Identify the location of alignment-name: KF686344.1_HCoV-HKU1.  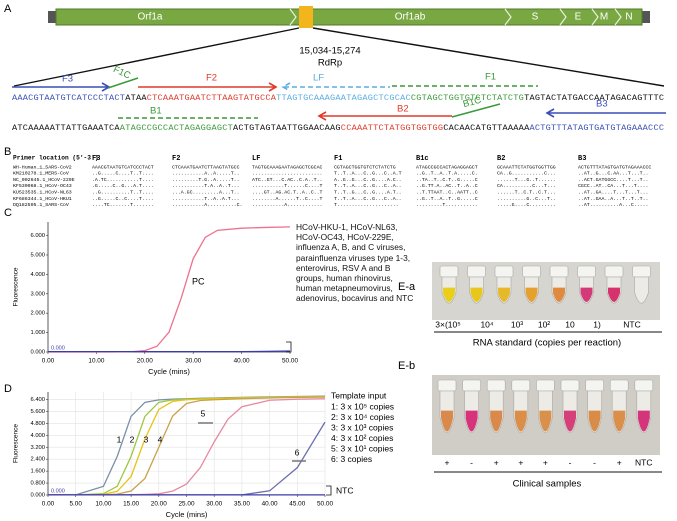
(42, 199).